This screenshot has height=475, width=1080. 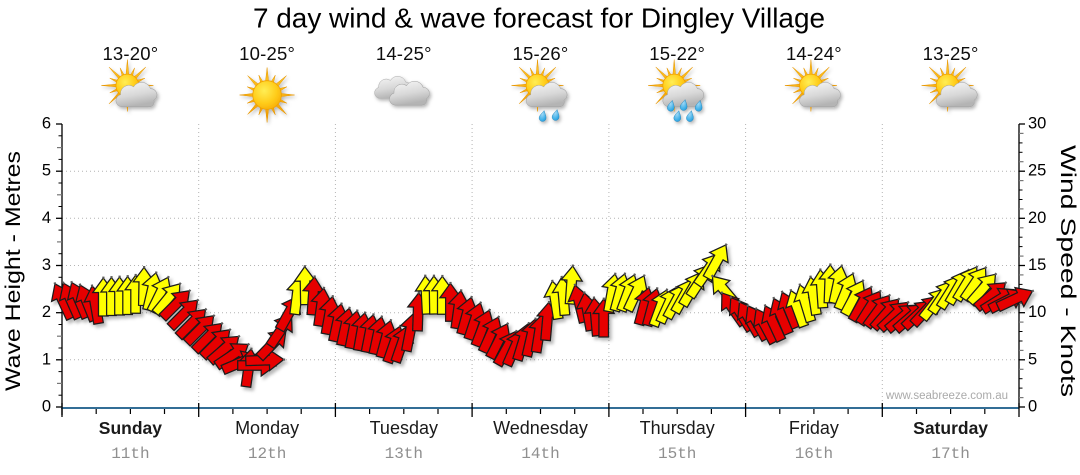 I want to click on svg-text: Wednesday, so click(x=540, y=428).